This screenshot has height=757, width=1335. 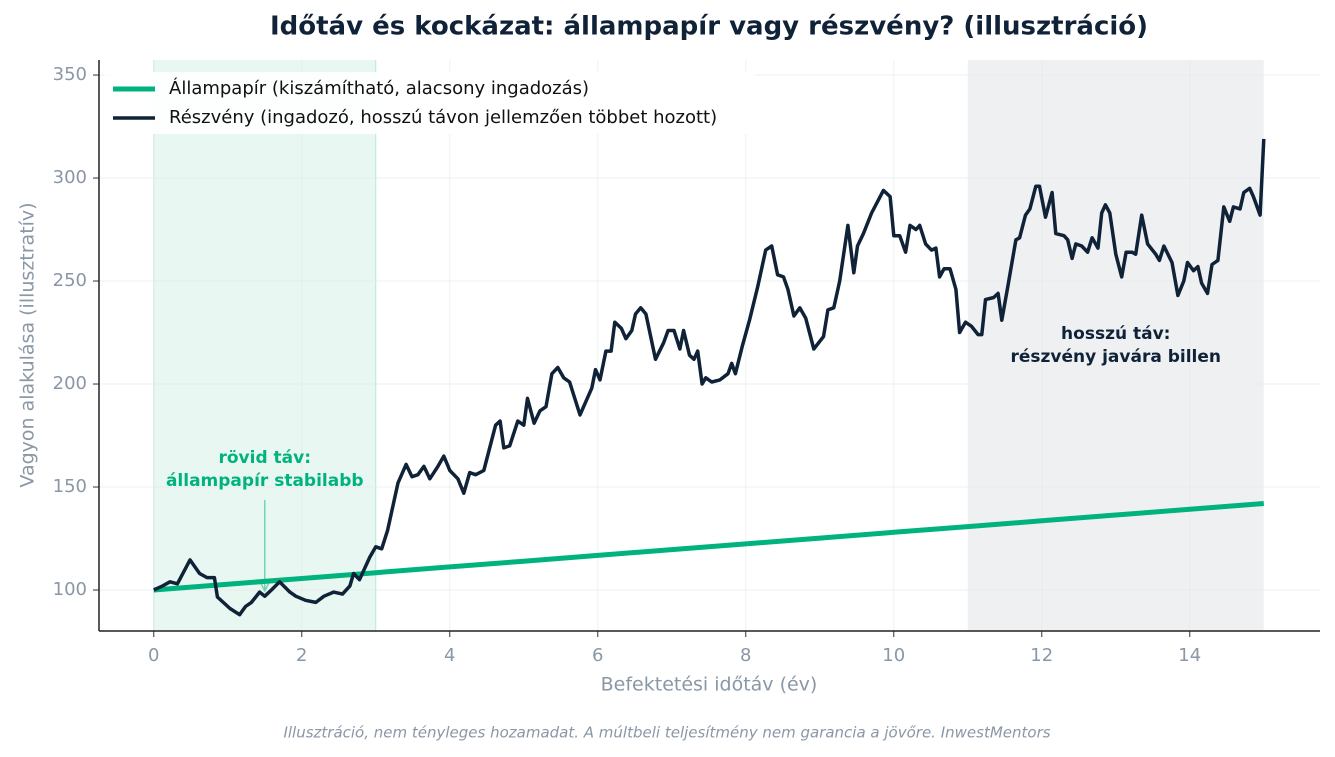 I want to click on x-tick-label: 8, so click(x=745, y=655).